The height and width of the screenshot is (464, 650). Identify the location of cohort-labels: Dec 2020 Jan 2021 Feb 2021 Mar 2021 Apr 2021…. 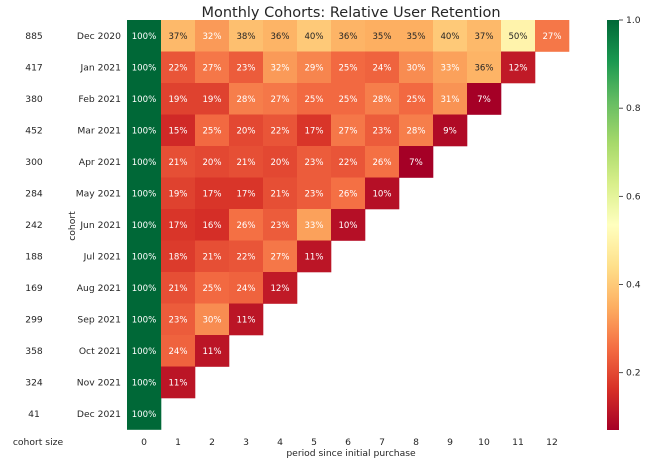
(98, 225).